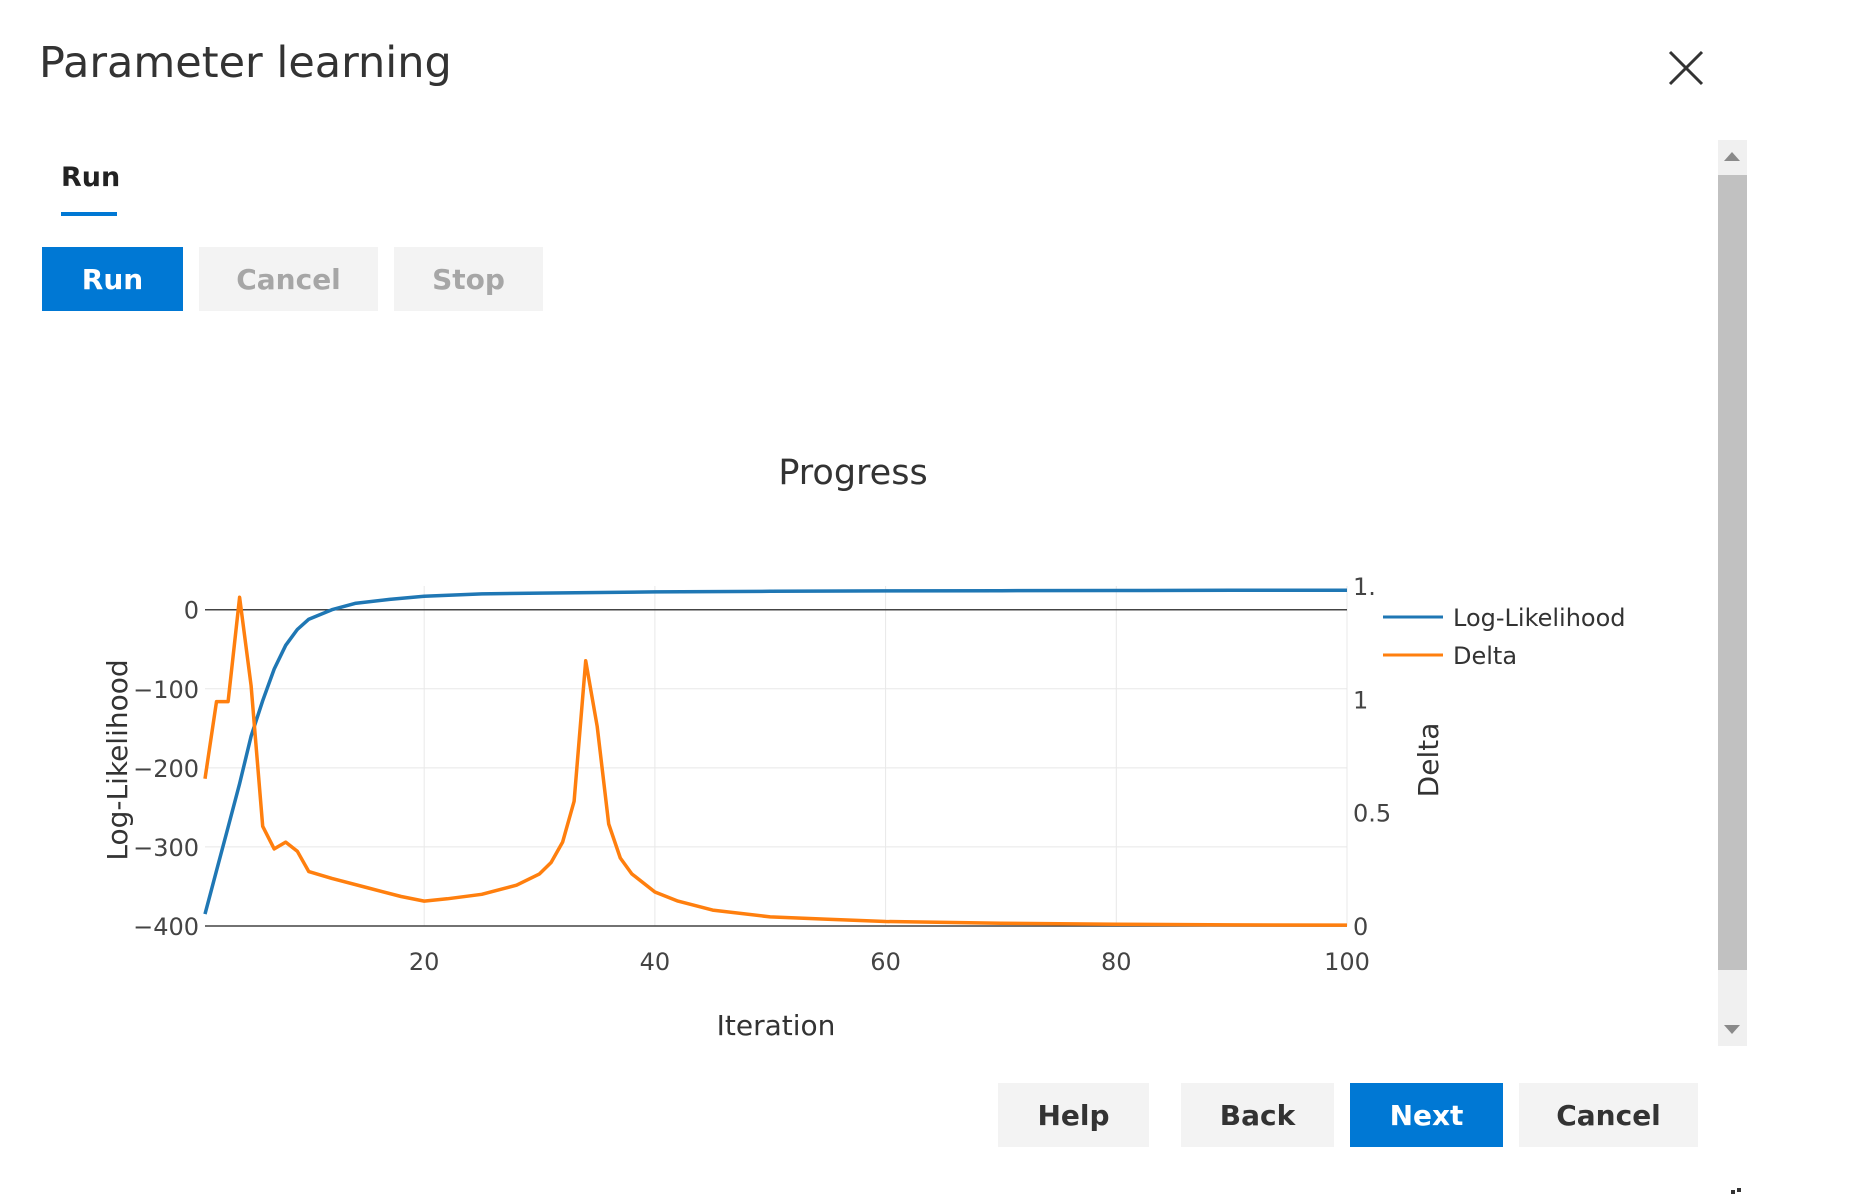 This screenshot has height=1194, width=1853. Describe the element at coordinates (245, 63) in the screenshot. I see `dialog-title: Parameter learning` at that location.